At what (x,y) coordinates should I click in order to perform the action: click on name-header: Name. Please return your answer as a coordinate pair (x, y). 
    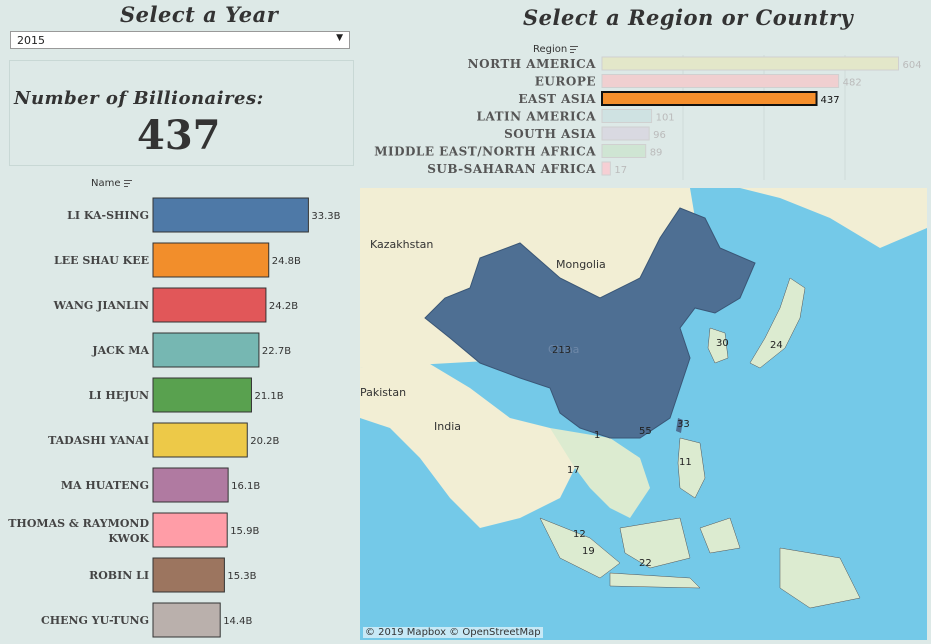
    Looking at the image, I should click on (111, 183).